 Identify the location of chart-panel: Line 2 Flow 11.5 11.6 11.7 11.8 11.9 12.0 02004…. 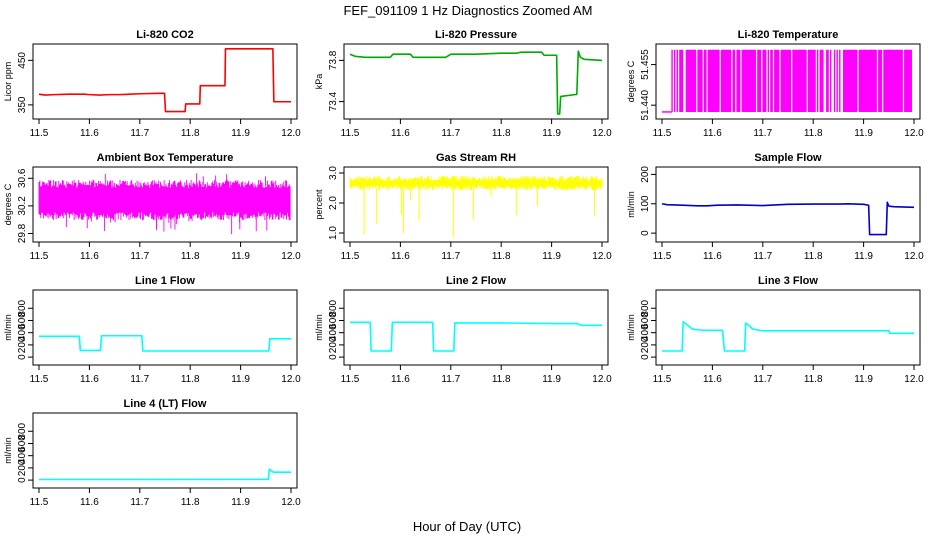
(463, 330).